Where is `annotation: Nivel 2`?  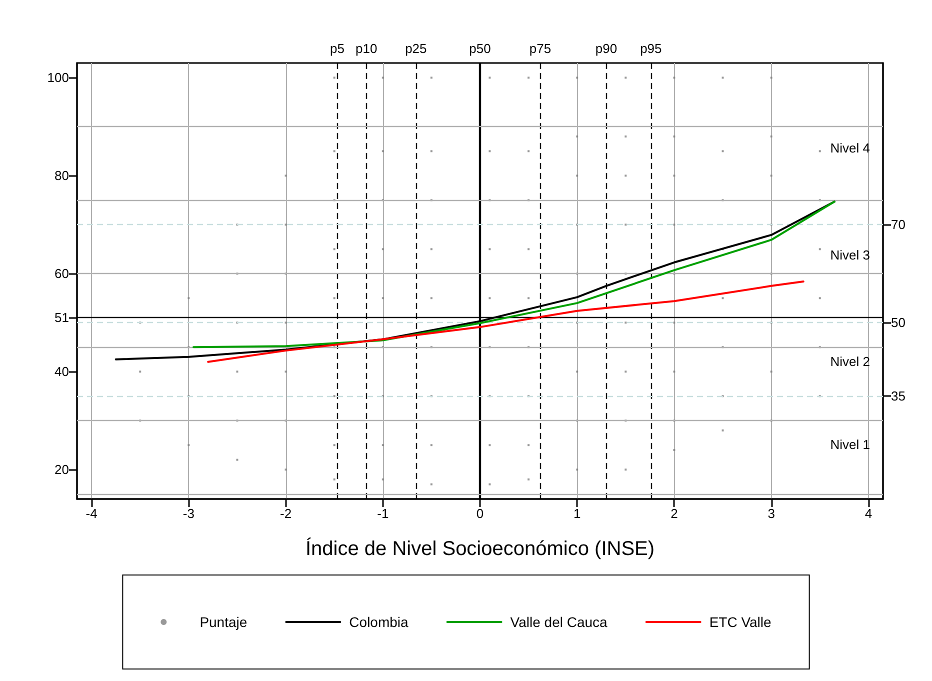 annotation: Nivel 2 is located at coordinates (850, 362).